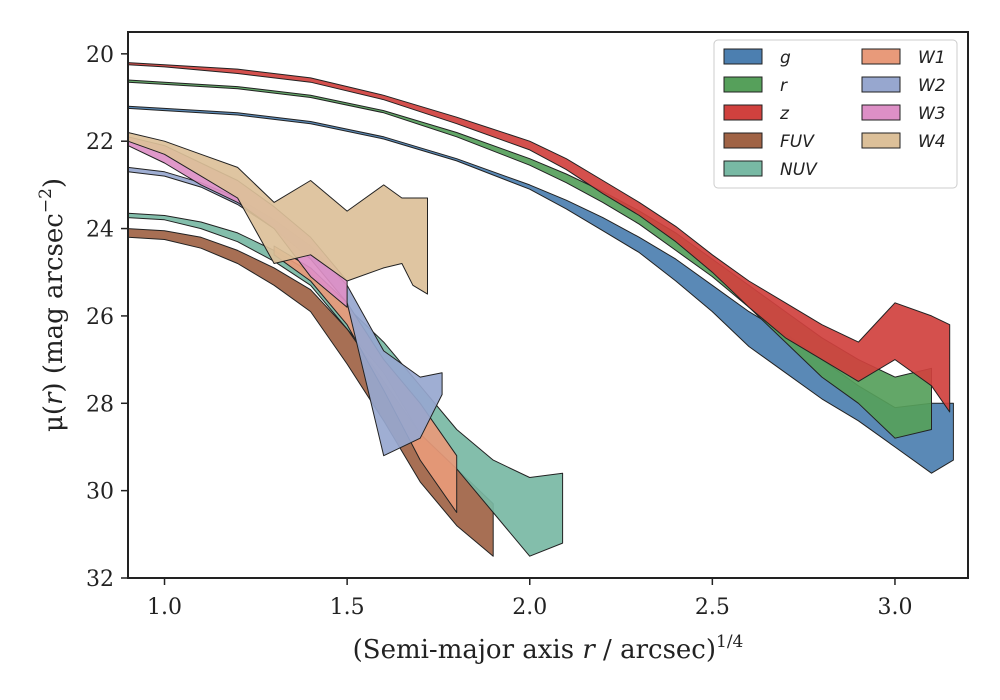 The image size is (1000, 700). Describe the element at coordinates (932, 142) in the screenshot. I see `legend-label-w4: W4` at that location.